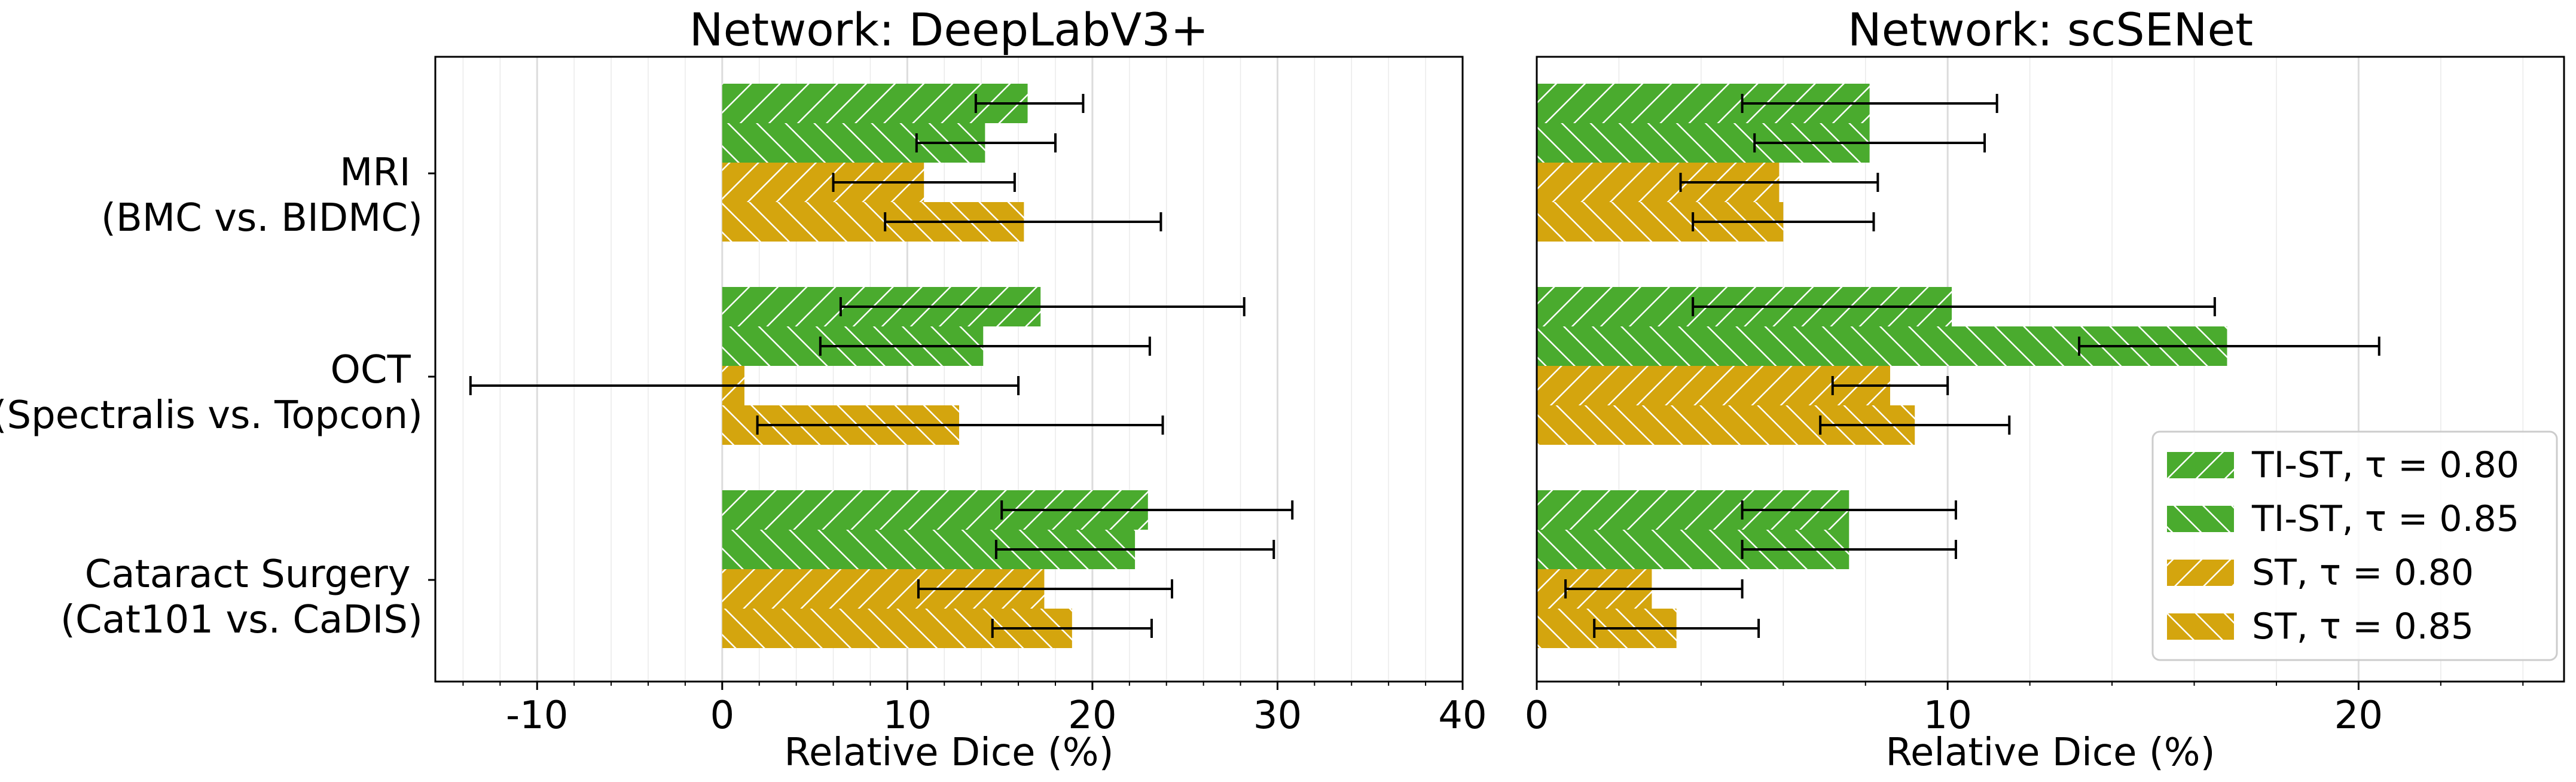 Image resolution: width=2576 pixels, height=782 pixels. Describe the element at coordinates (2363, 626) in the screenshot. I see `legend-label: ST, τ = 0.85` at that location.